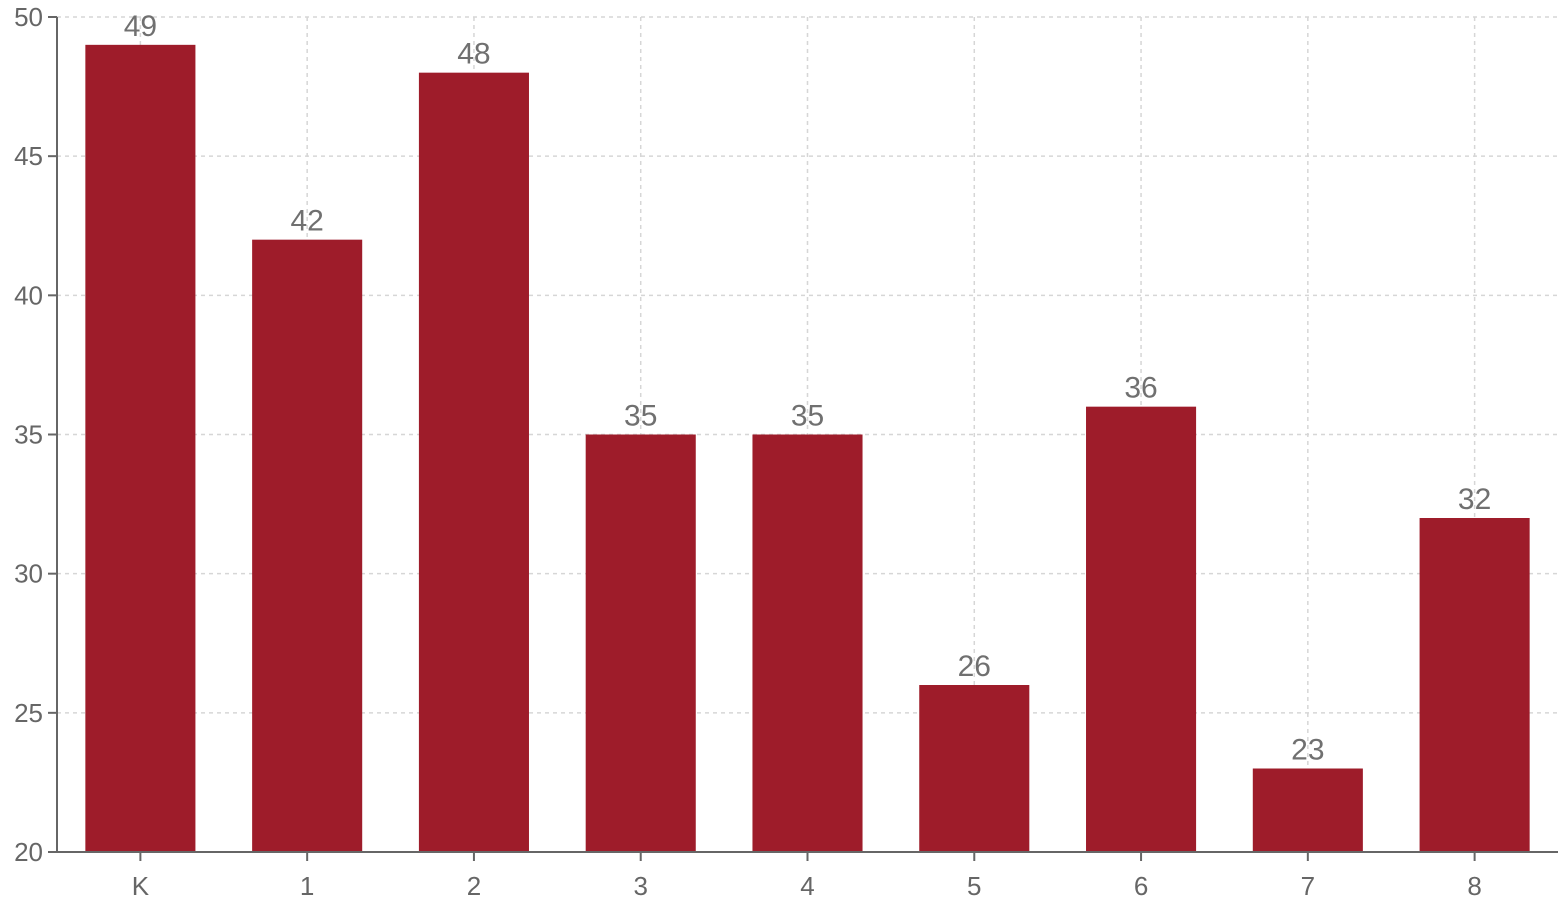 Image resolution: width=1558 pixels, height=899 pixels. I want to click on x-tick-label-3: 3, so click(640, 885).